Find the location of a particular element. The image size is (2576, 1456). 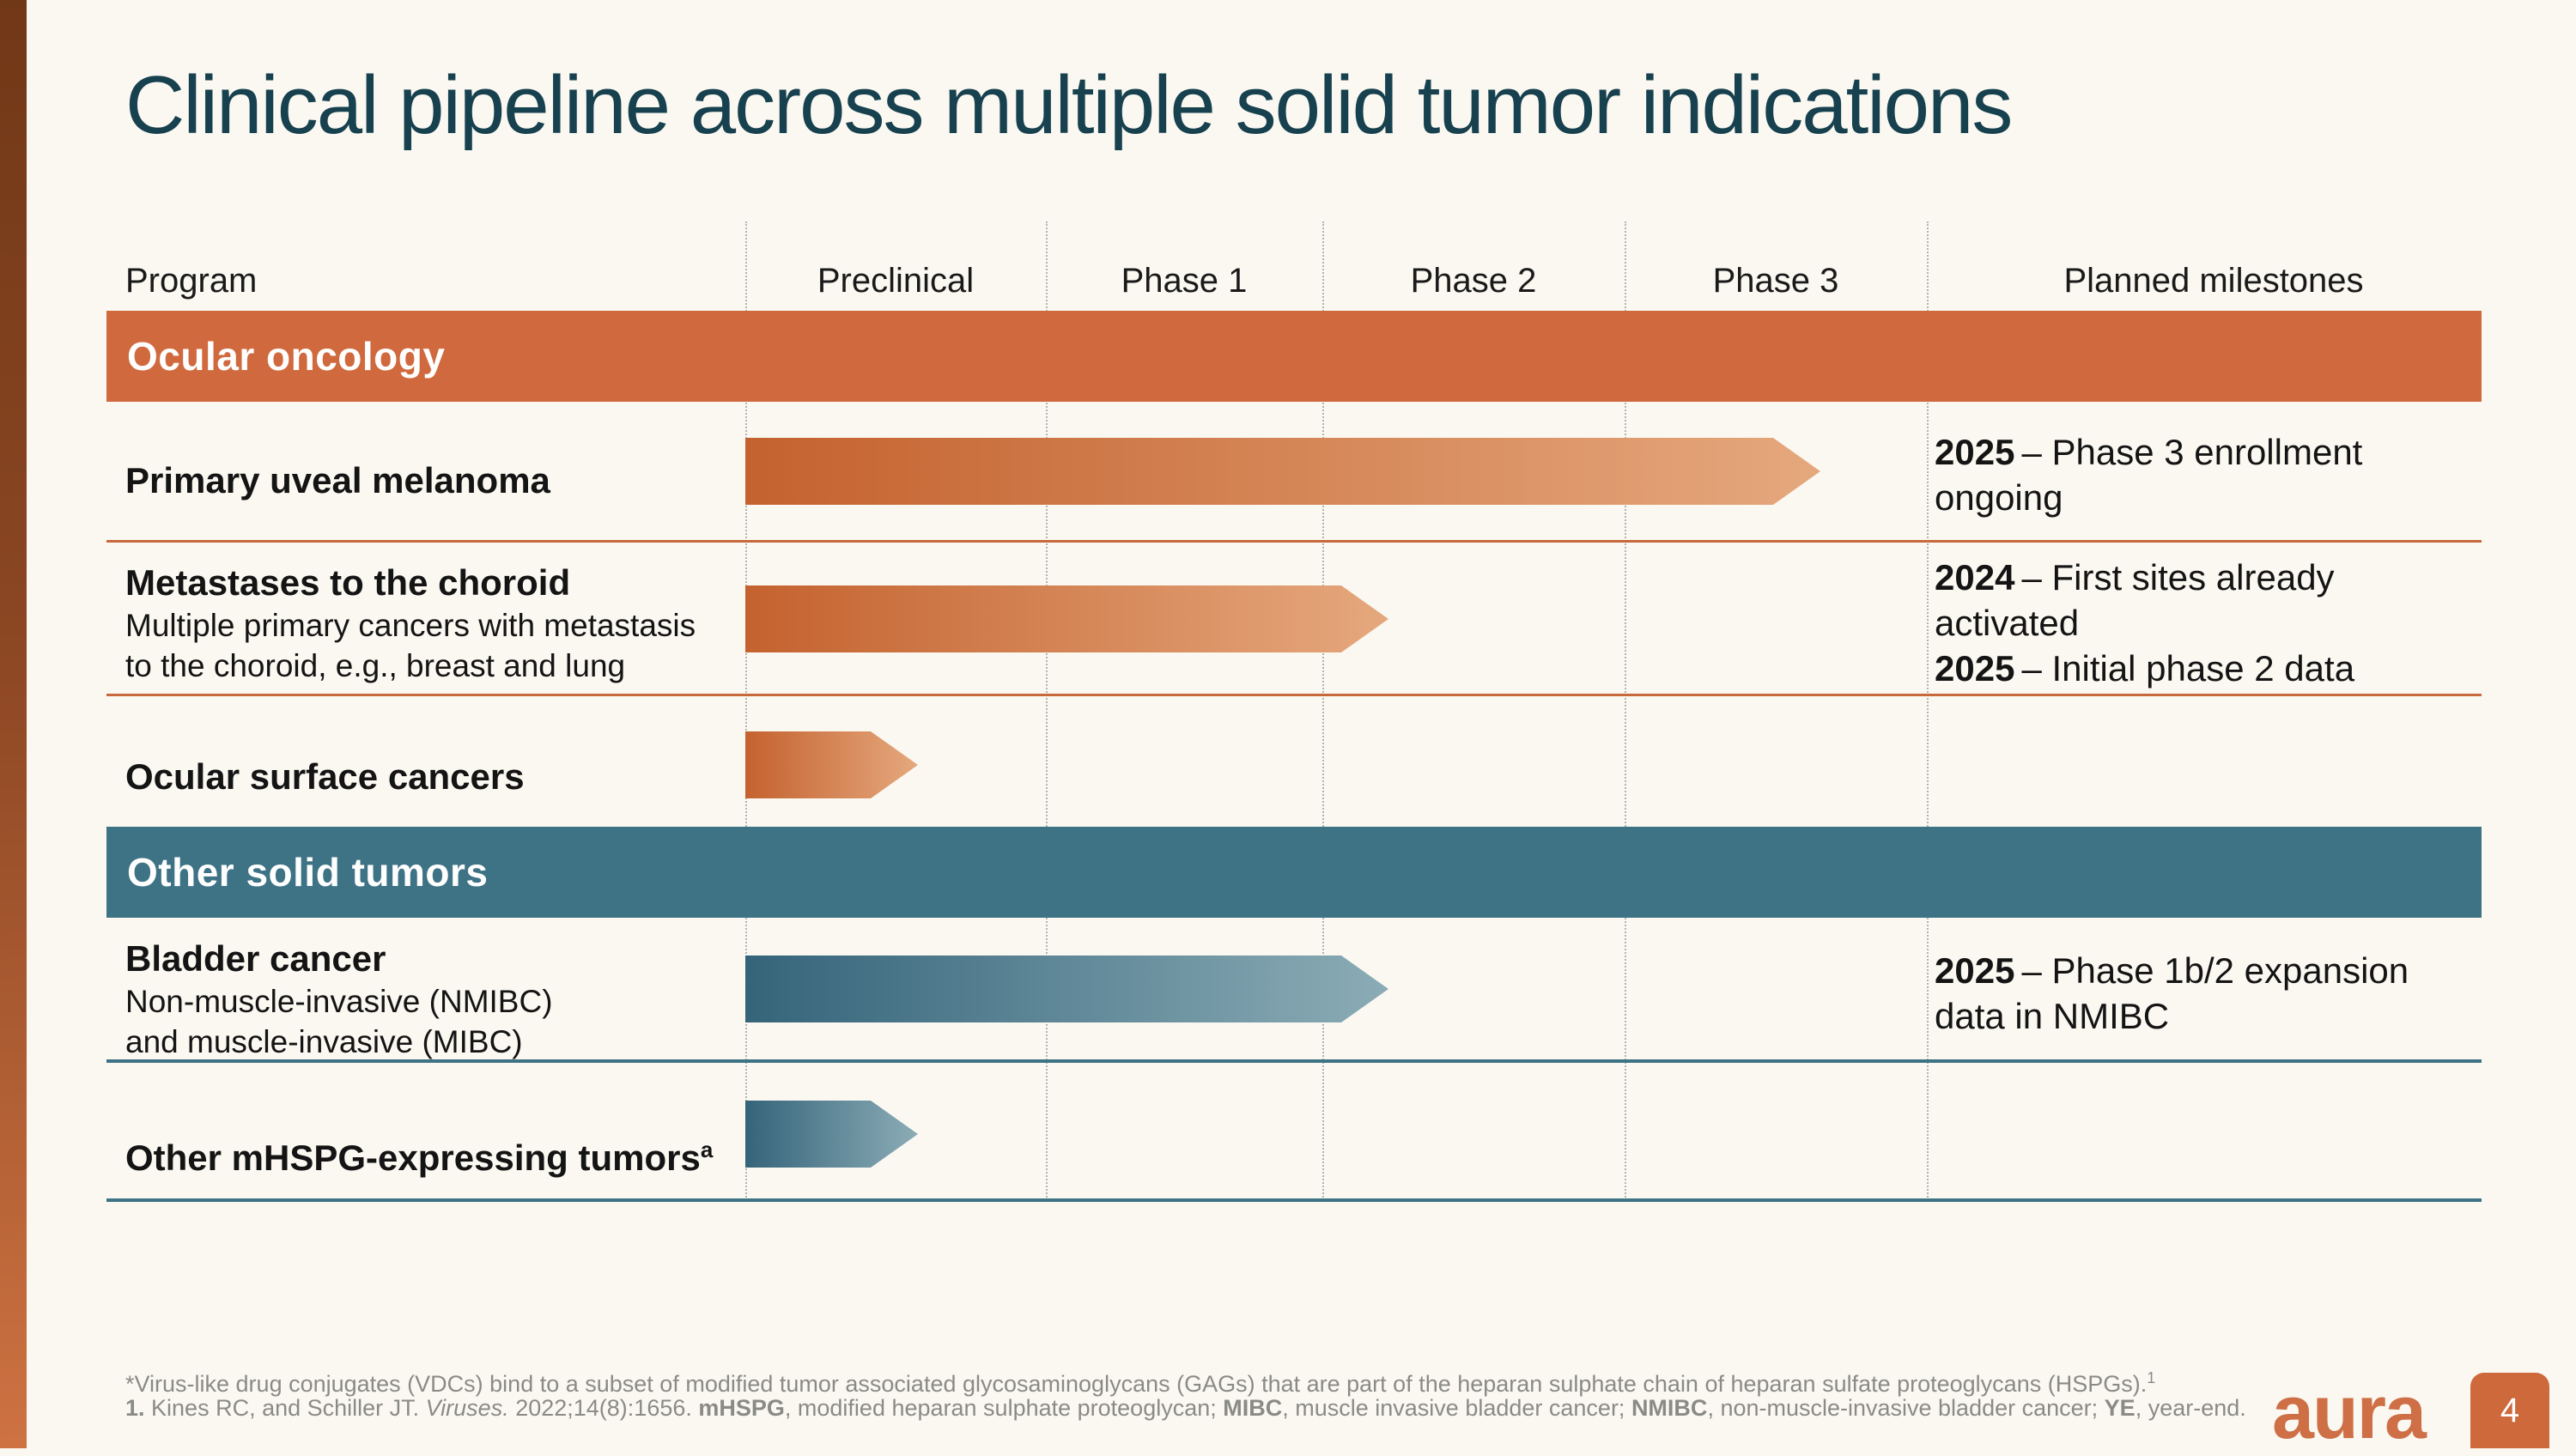

program-subtitle: and muscle-invasive (MIBC) is located at coordinates (324, 1042).